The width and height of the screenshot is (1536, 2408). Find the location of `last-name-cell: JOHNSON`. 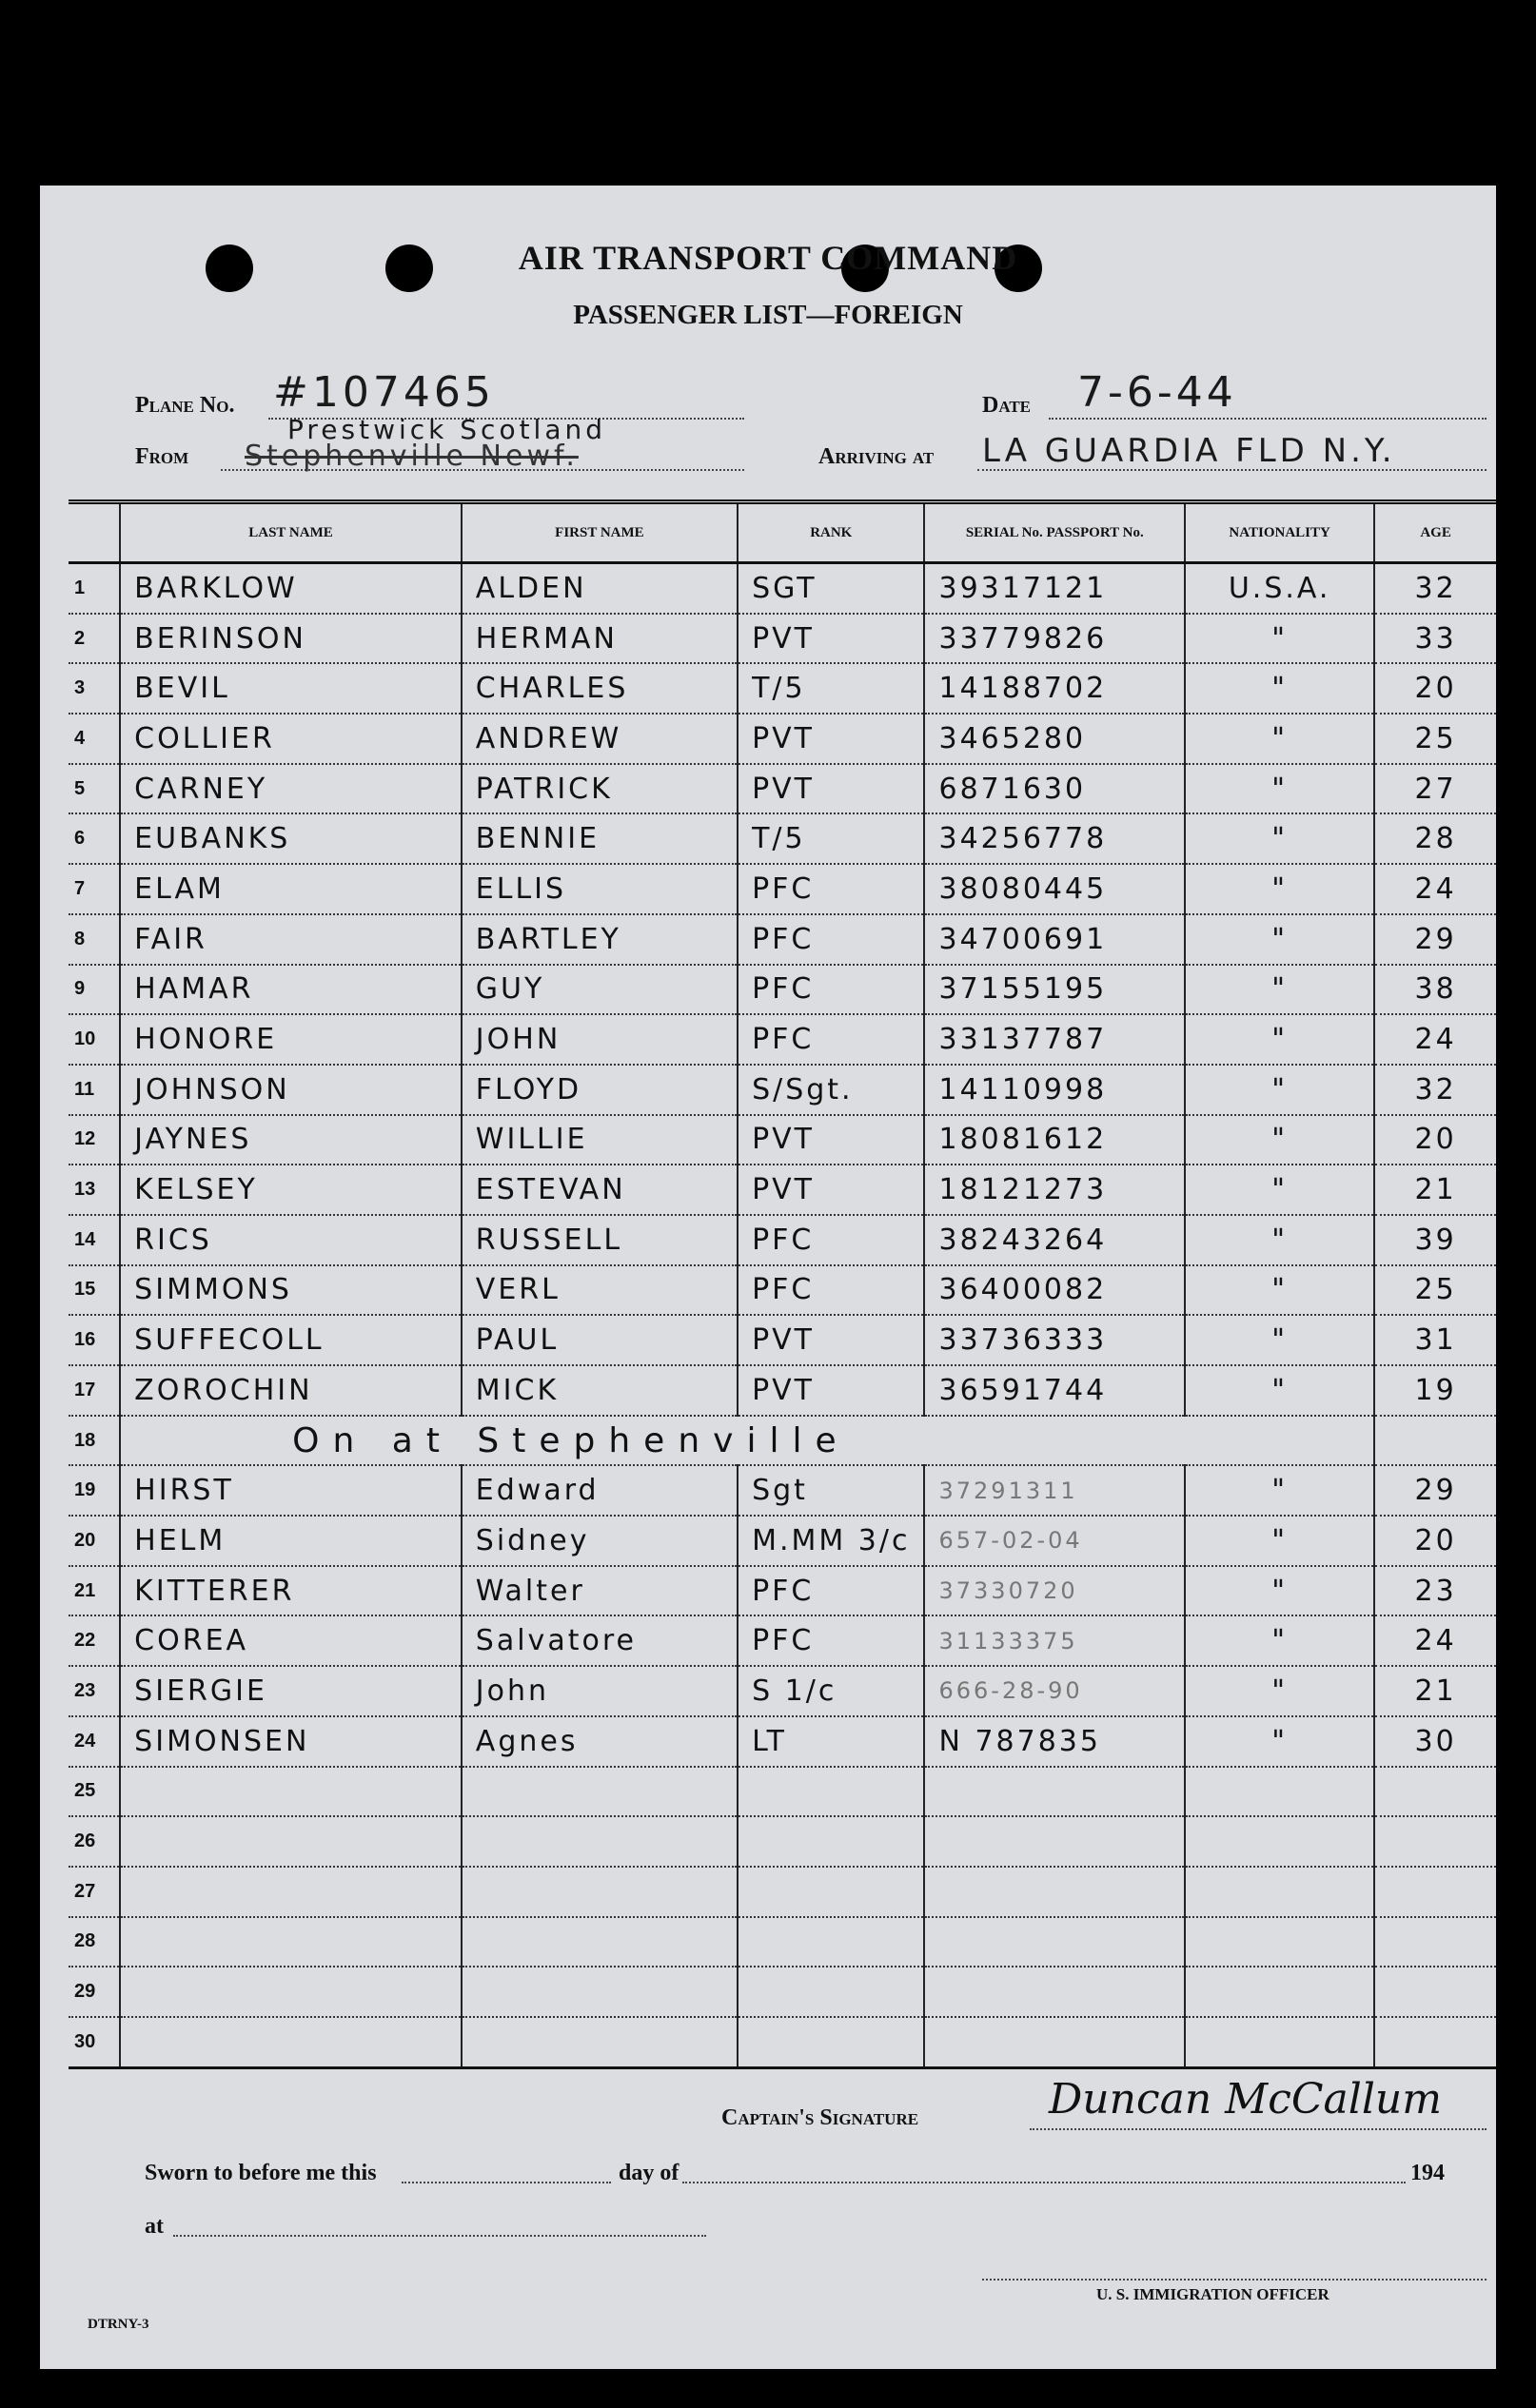

last-name-cell: JOHNSON is located at coordinates (290, 1090).